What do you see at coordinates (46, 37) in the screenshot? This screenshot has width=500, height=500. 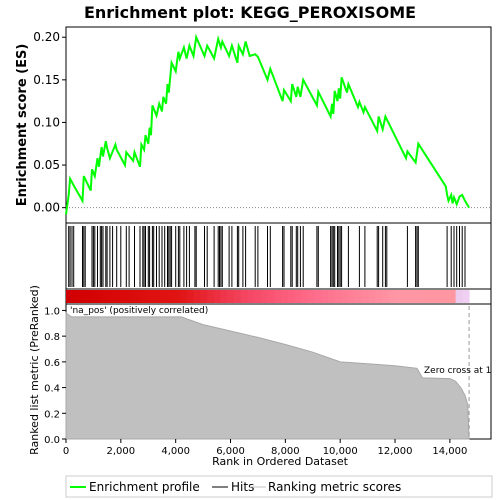 I see `es-y-tick-label: 0.20` at bounding box center [46, 37].